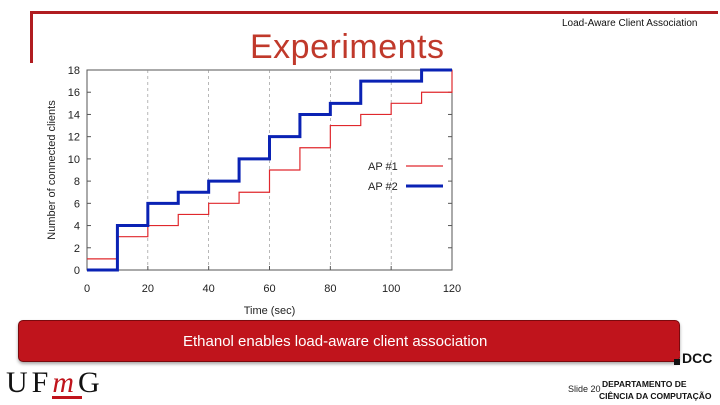 Image resolution: width=720 pixels, height=405 pixels. Describe the element at coordinates (697, 358) in the screenshot. I see `dcc-logo-abbr: DCC` at that location.